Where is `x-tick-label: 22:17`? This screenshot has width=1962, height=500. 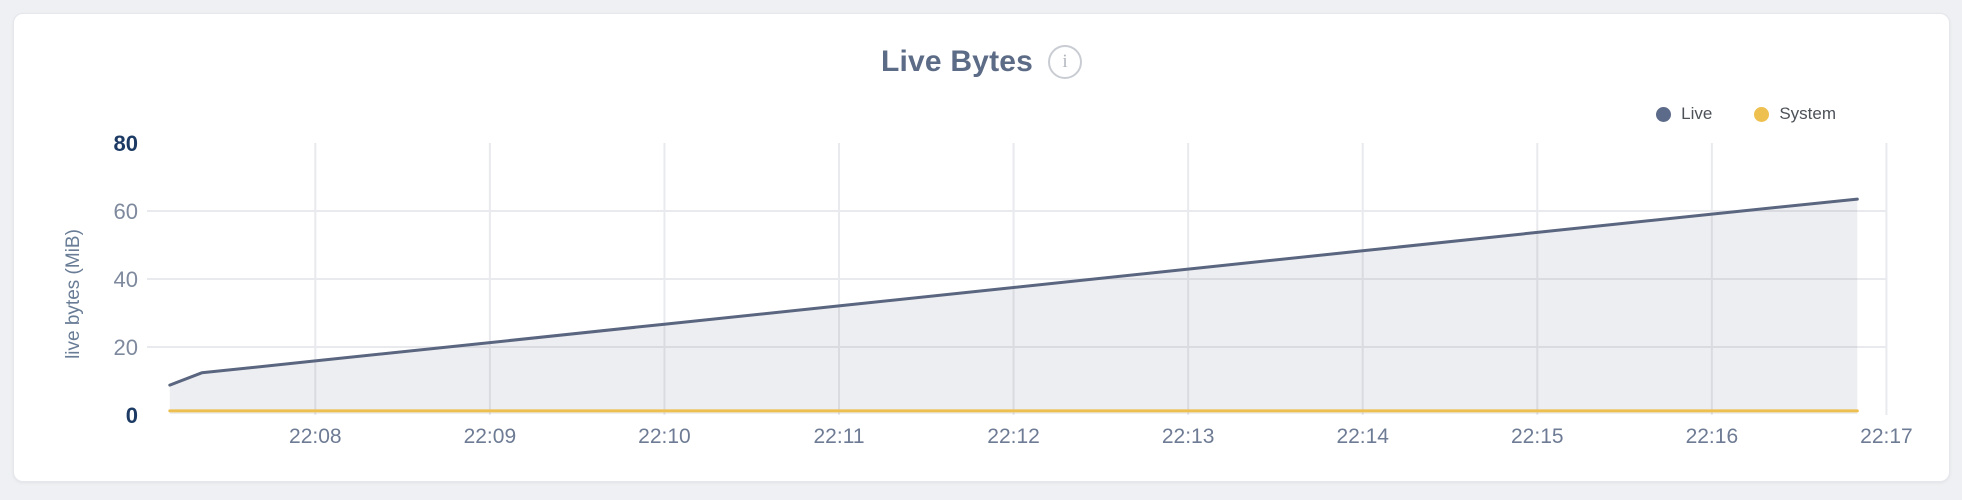
x-tick-label: 22:17 is located at coordinates (1886, 436).